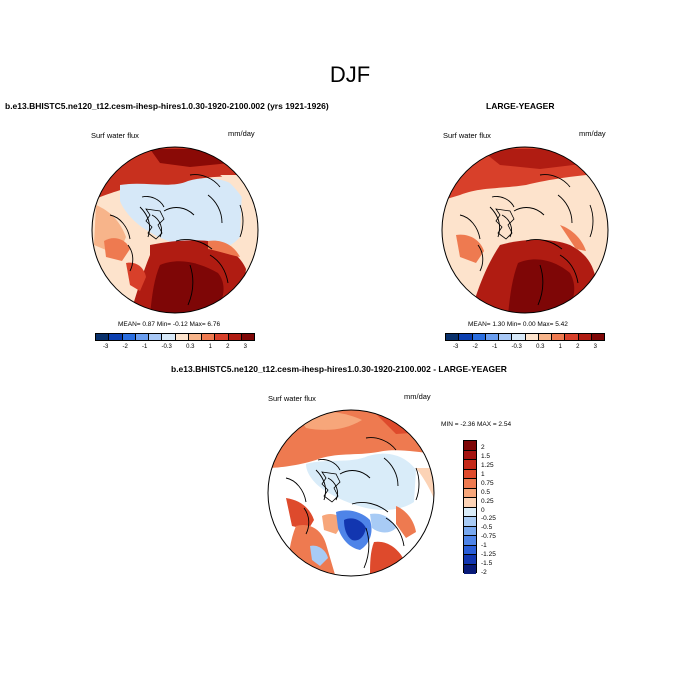  Describe the element at coordinates (487, 501) in the screenshot. I see `diff-colorbar-tick-label: 0.25` at that location.